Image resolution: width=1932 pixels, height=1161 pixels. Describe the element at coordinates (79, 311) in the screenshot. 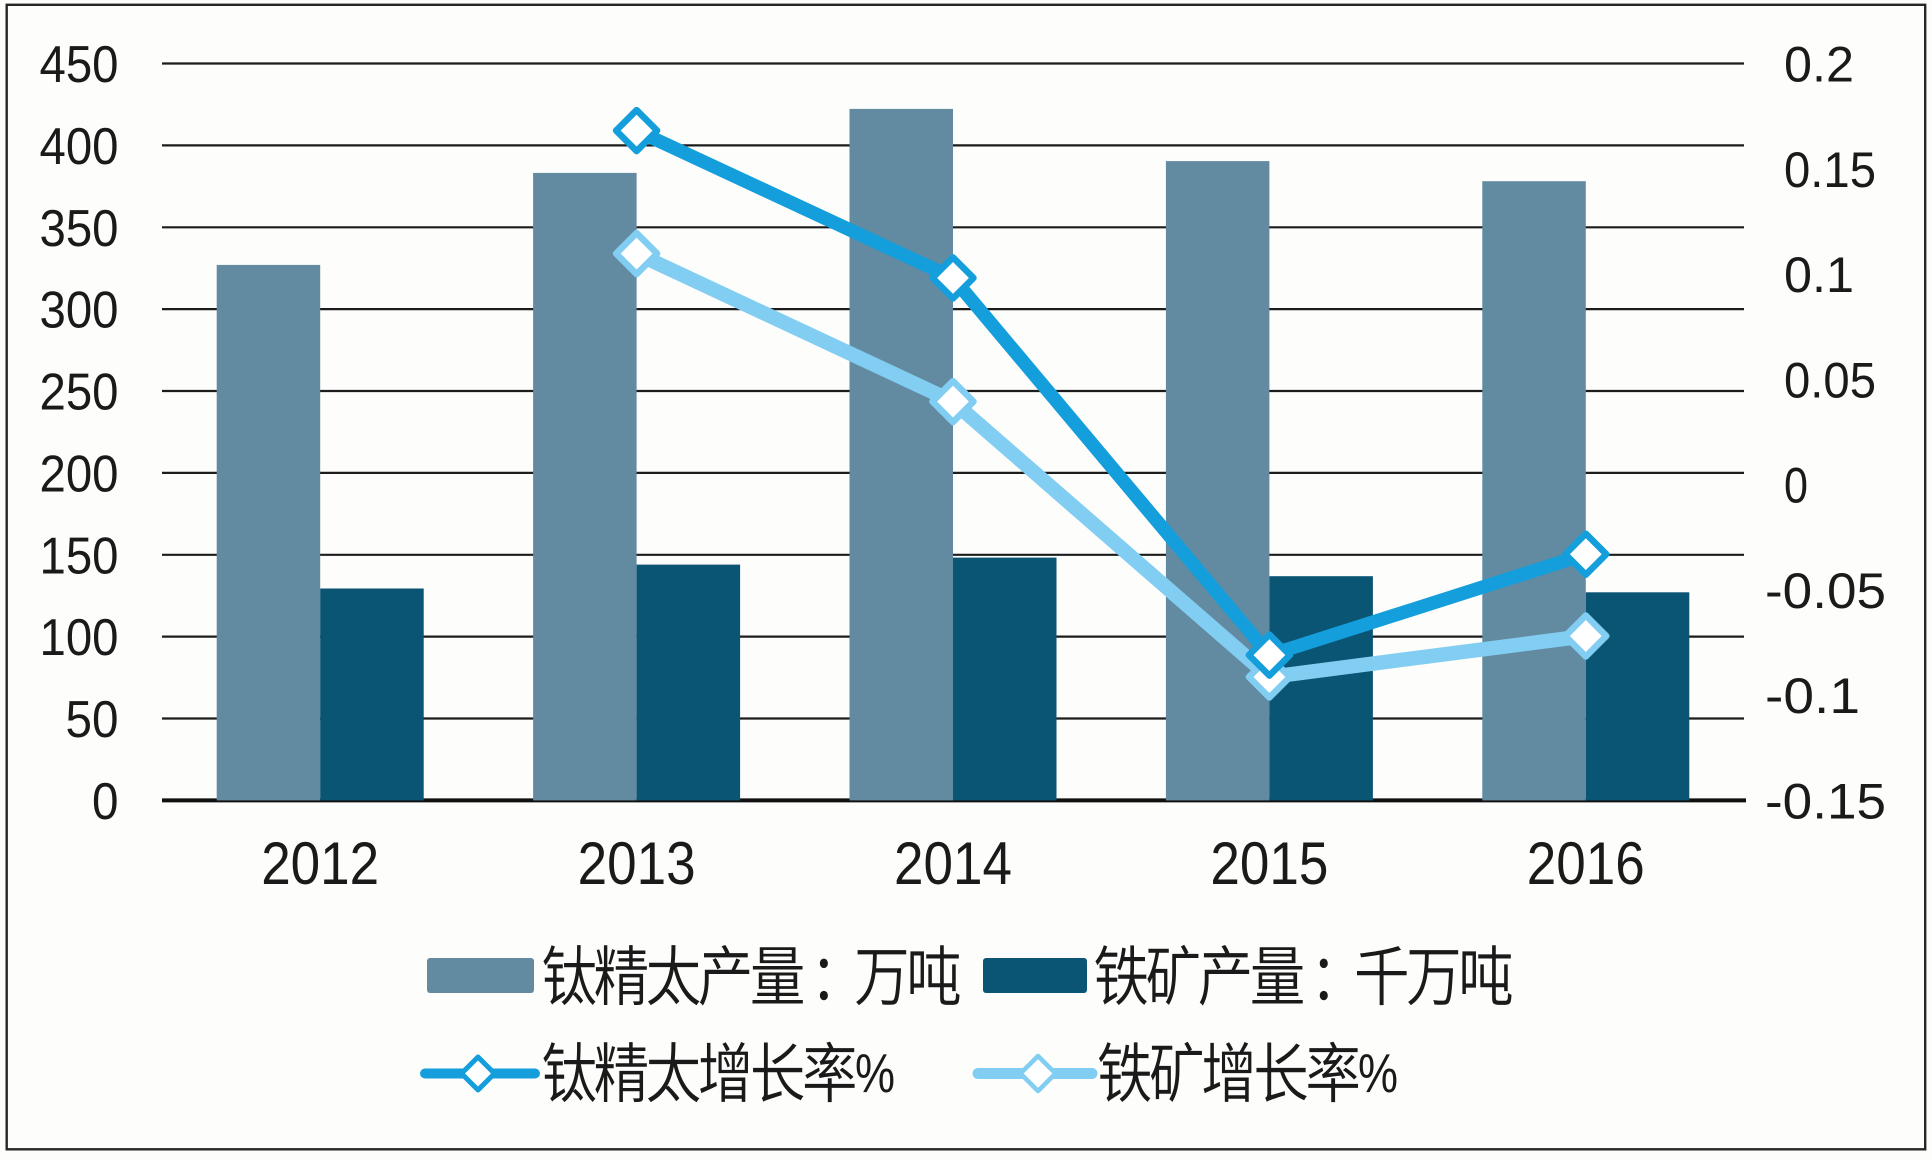

I see `svg-text: 300` at that location.